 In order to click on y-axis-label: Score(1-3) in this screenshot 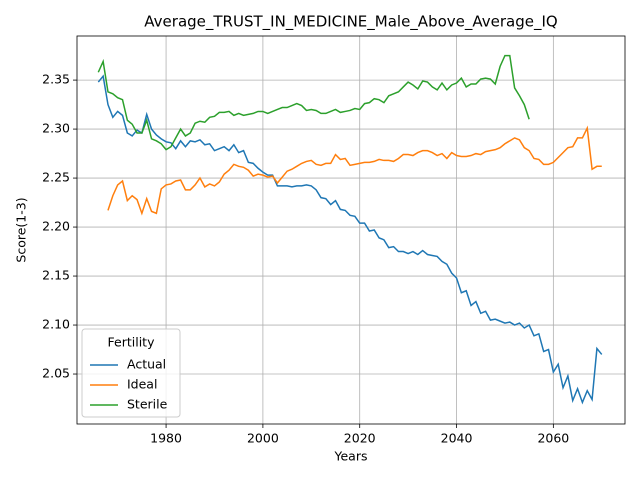, I will do `click(21, 229)`.